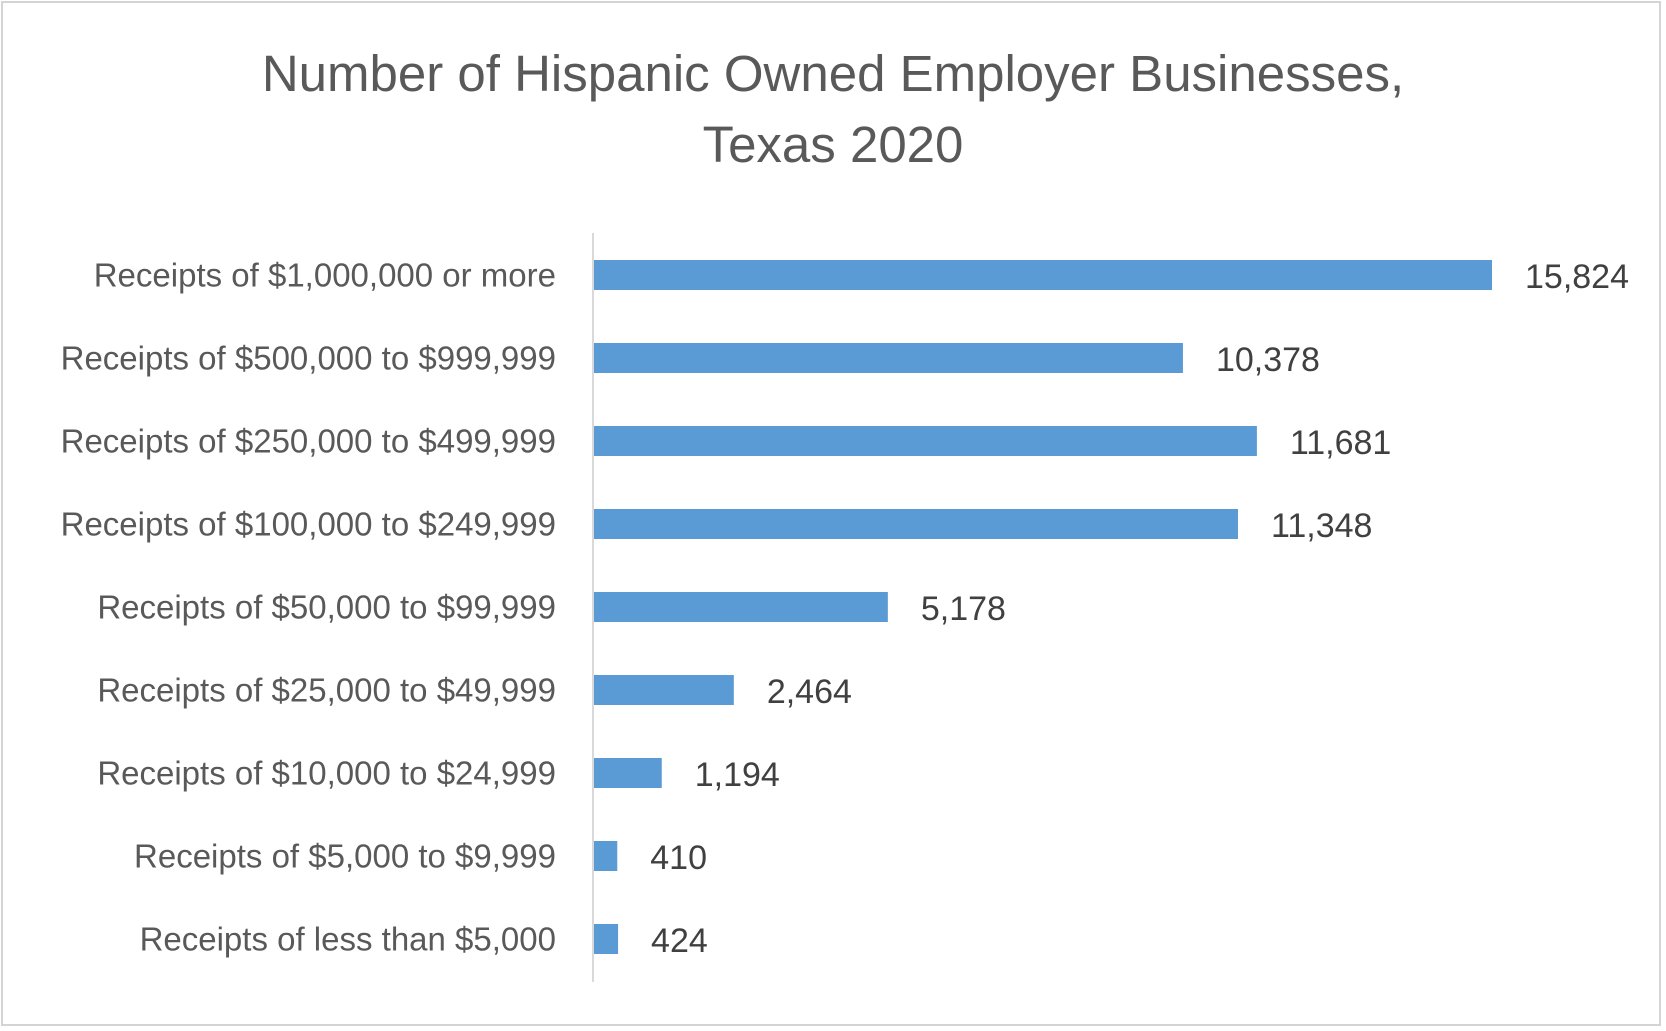  What do you see at coordinates (833, 144) in the screenshot?
I see `chart-title-line-2: Texas 2020` at bounding box center [833, 144].